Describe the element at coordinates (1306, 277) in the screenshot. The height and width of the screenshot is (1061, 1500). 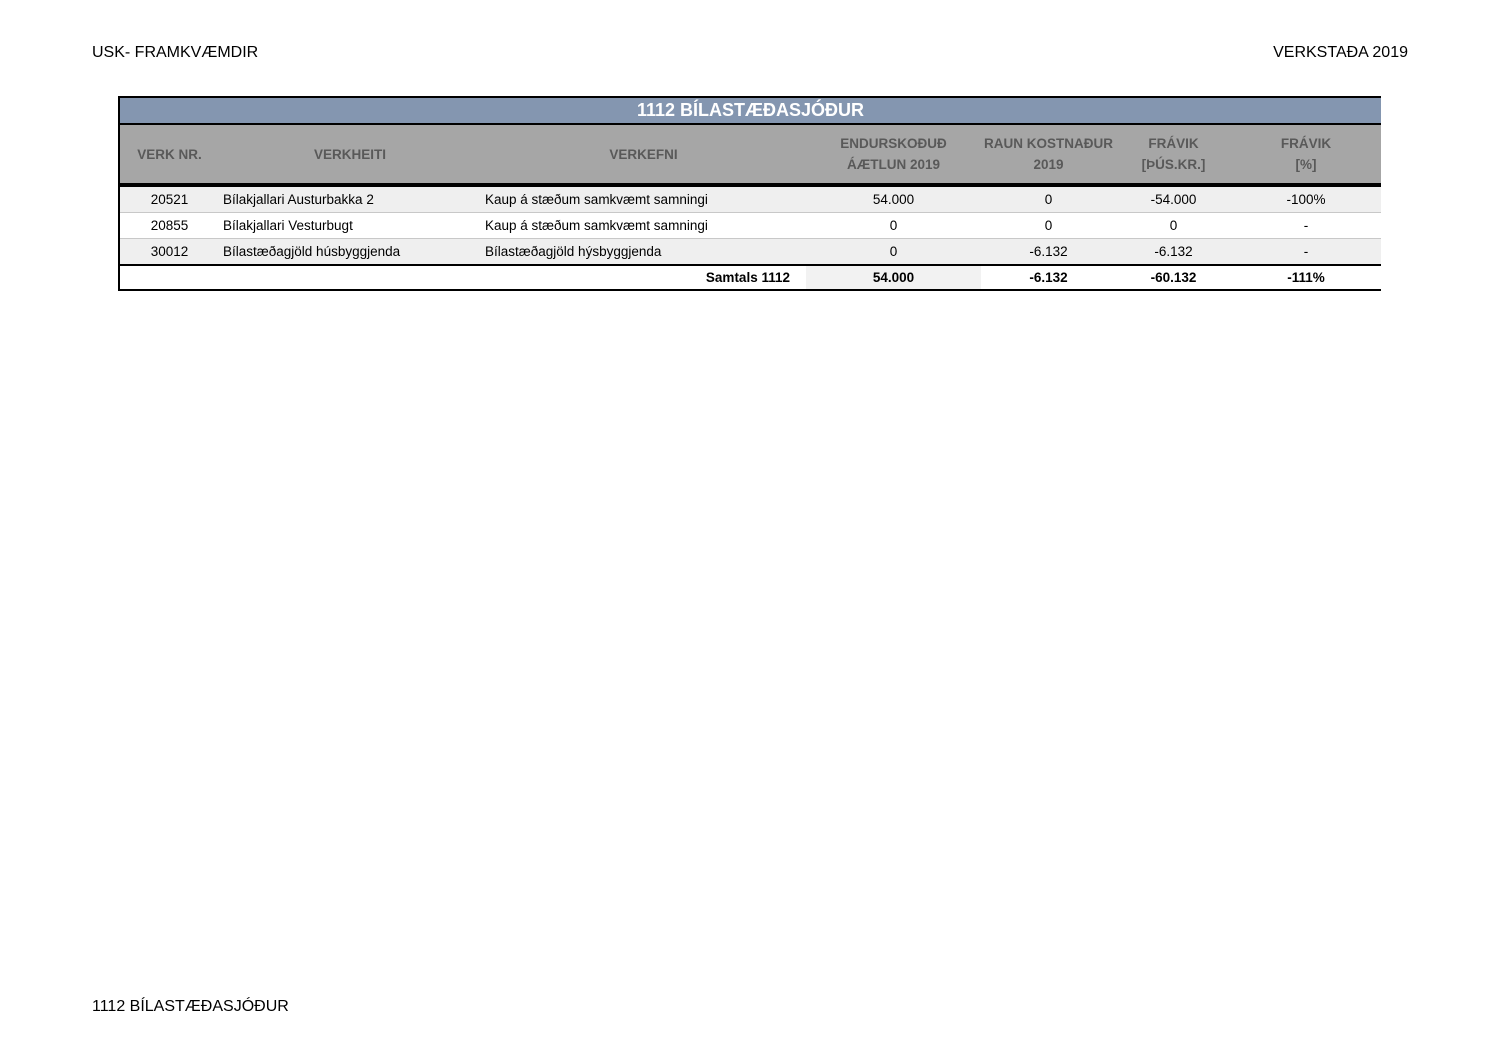
I see `total-cell: -111%` at that location.